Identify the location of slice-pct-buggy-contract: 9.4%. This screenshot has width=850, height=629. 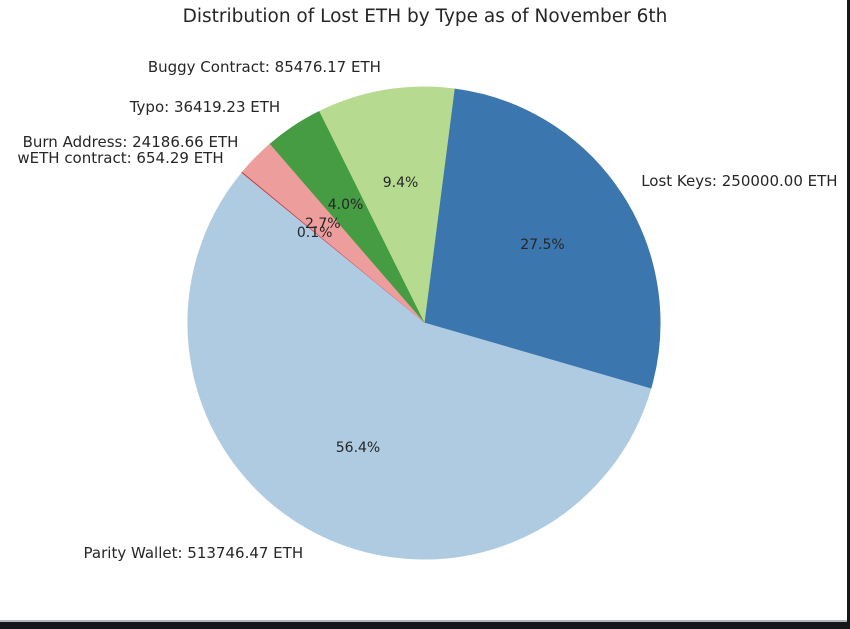
(400, 183).